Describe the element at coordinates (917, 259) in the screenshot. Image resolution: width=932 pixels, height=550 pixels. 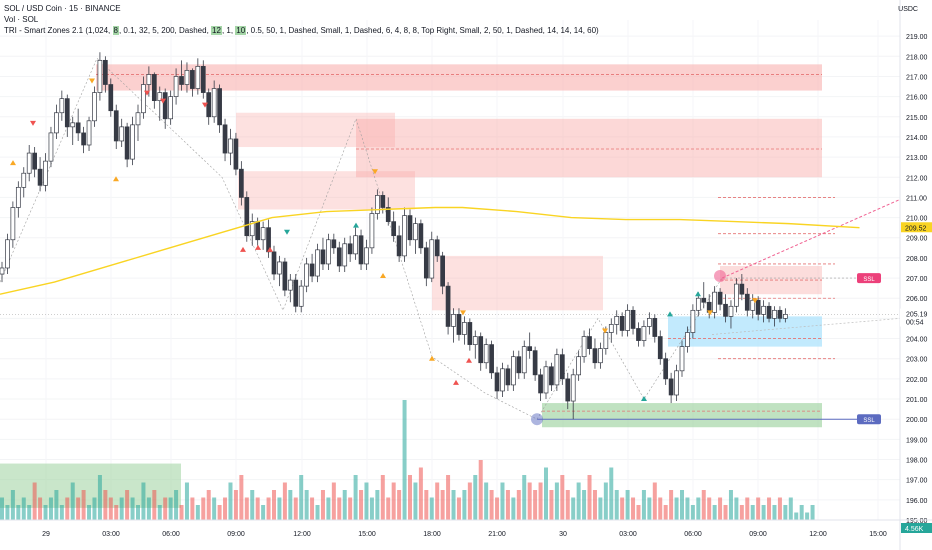
I see `price-tick-label: 208.00` at that location.